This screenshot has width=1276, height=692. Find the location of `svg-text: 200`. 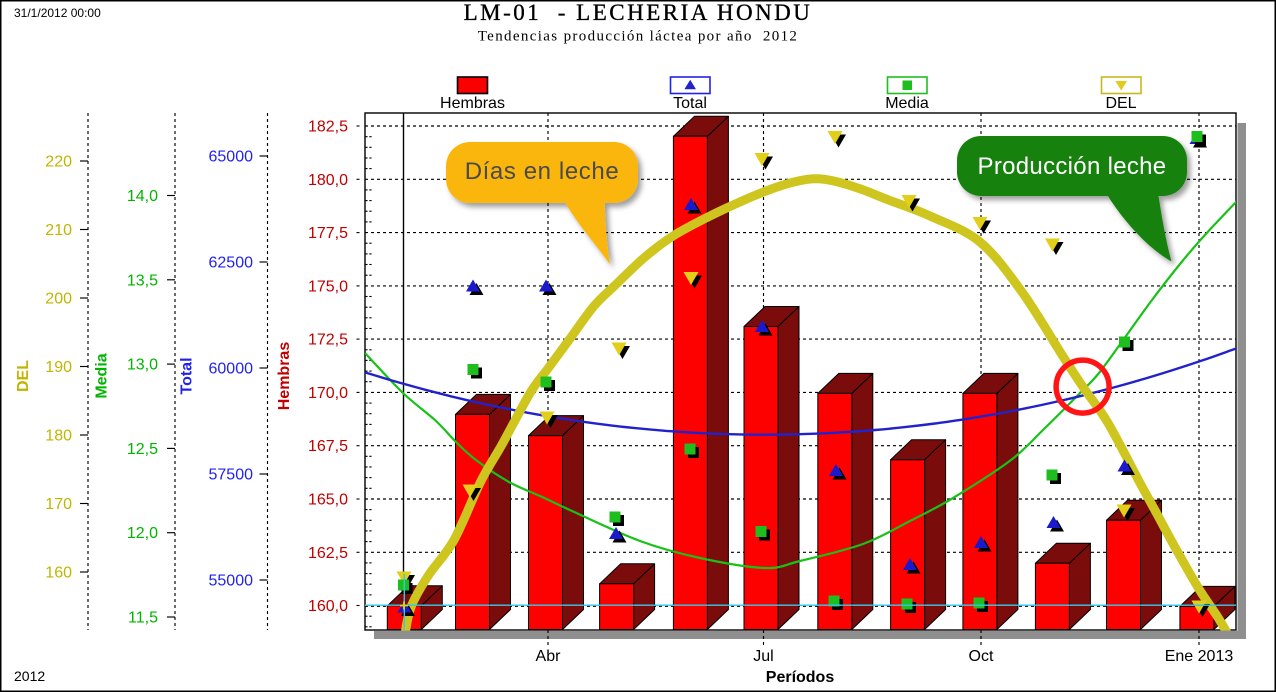

svg-text: 200 is located at coordinates (58, 299).